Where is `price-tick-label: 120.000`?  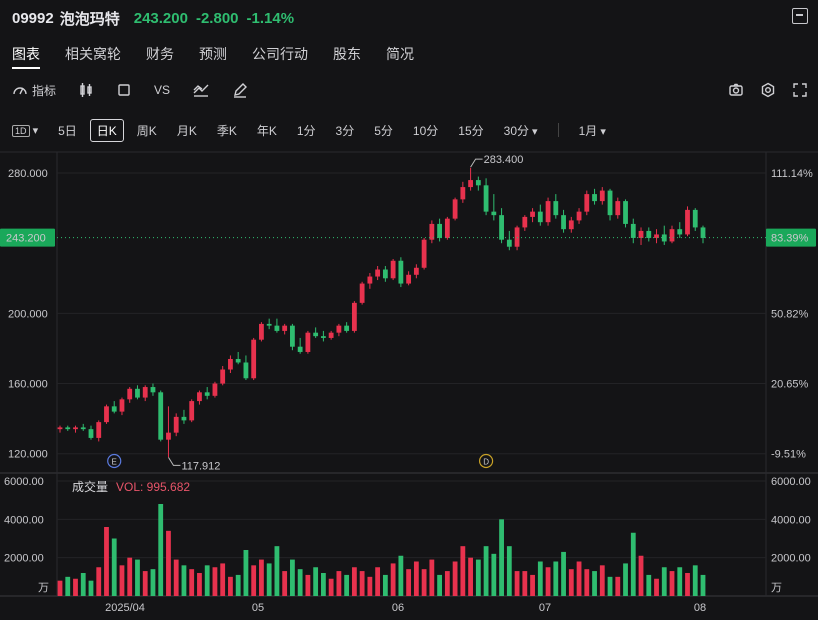
price-tick-label: 120.000 is located at coordinates (28, 455).